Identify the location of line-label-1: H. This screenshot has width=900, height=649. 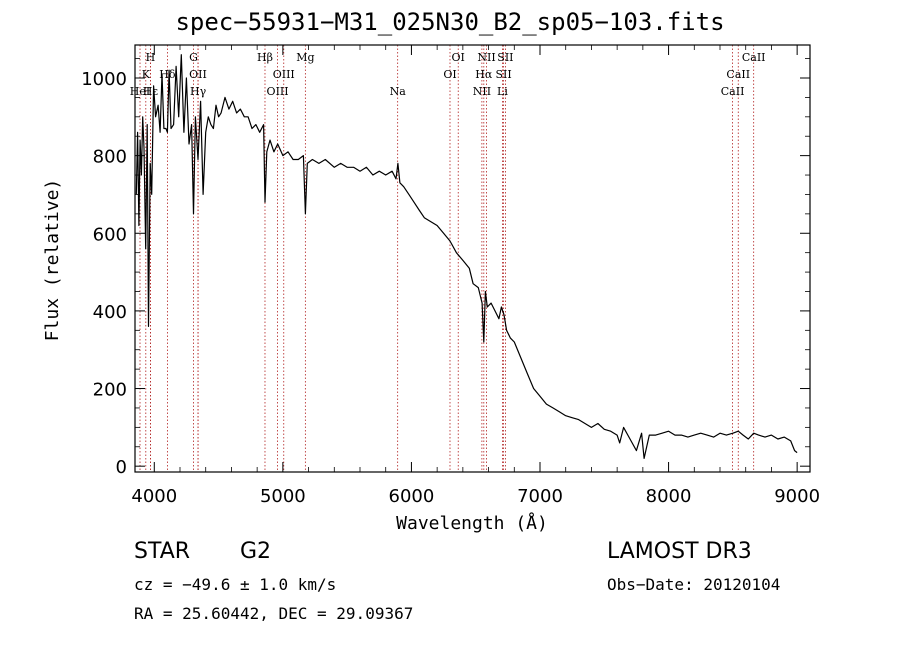
(151, 57).